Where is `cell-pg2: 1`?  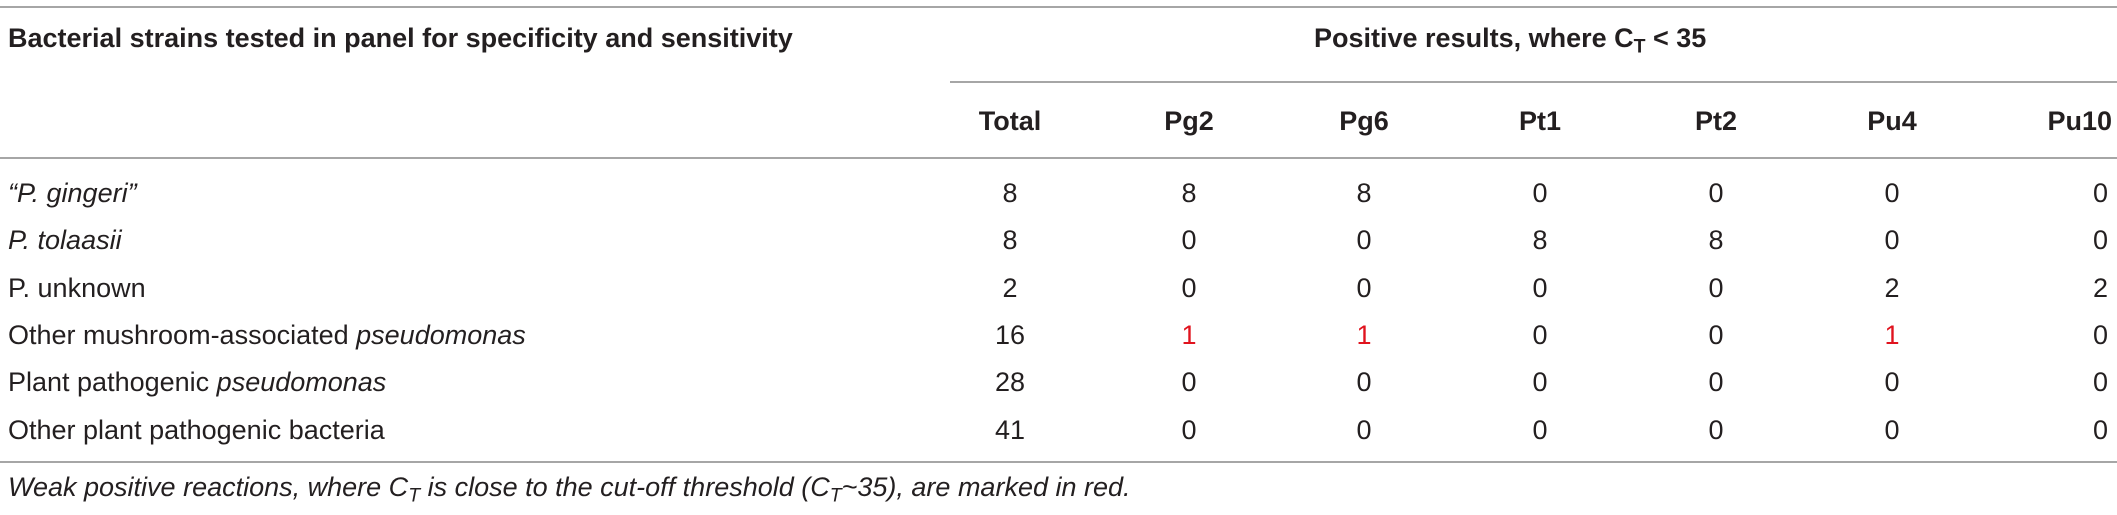 cell-pg2: 1 is located at coordinates (1189, 334).